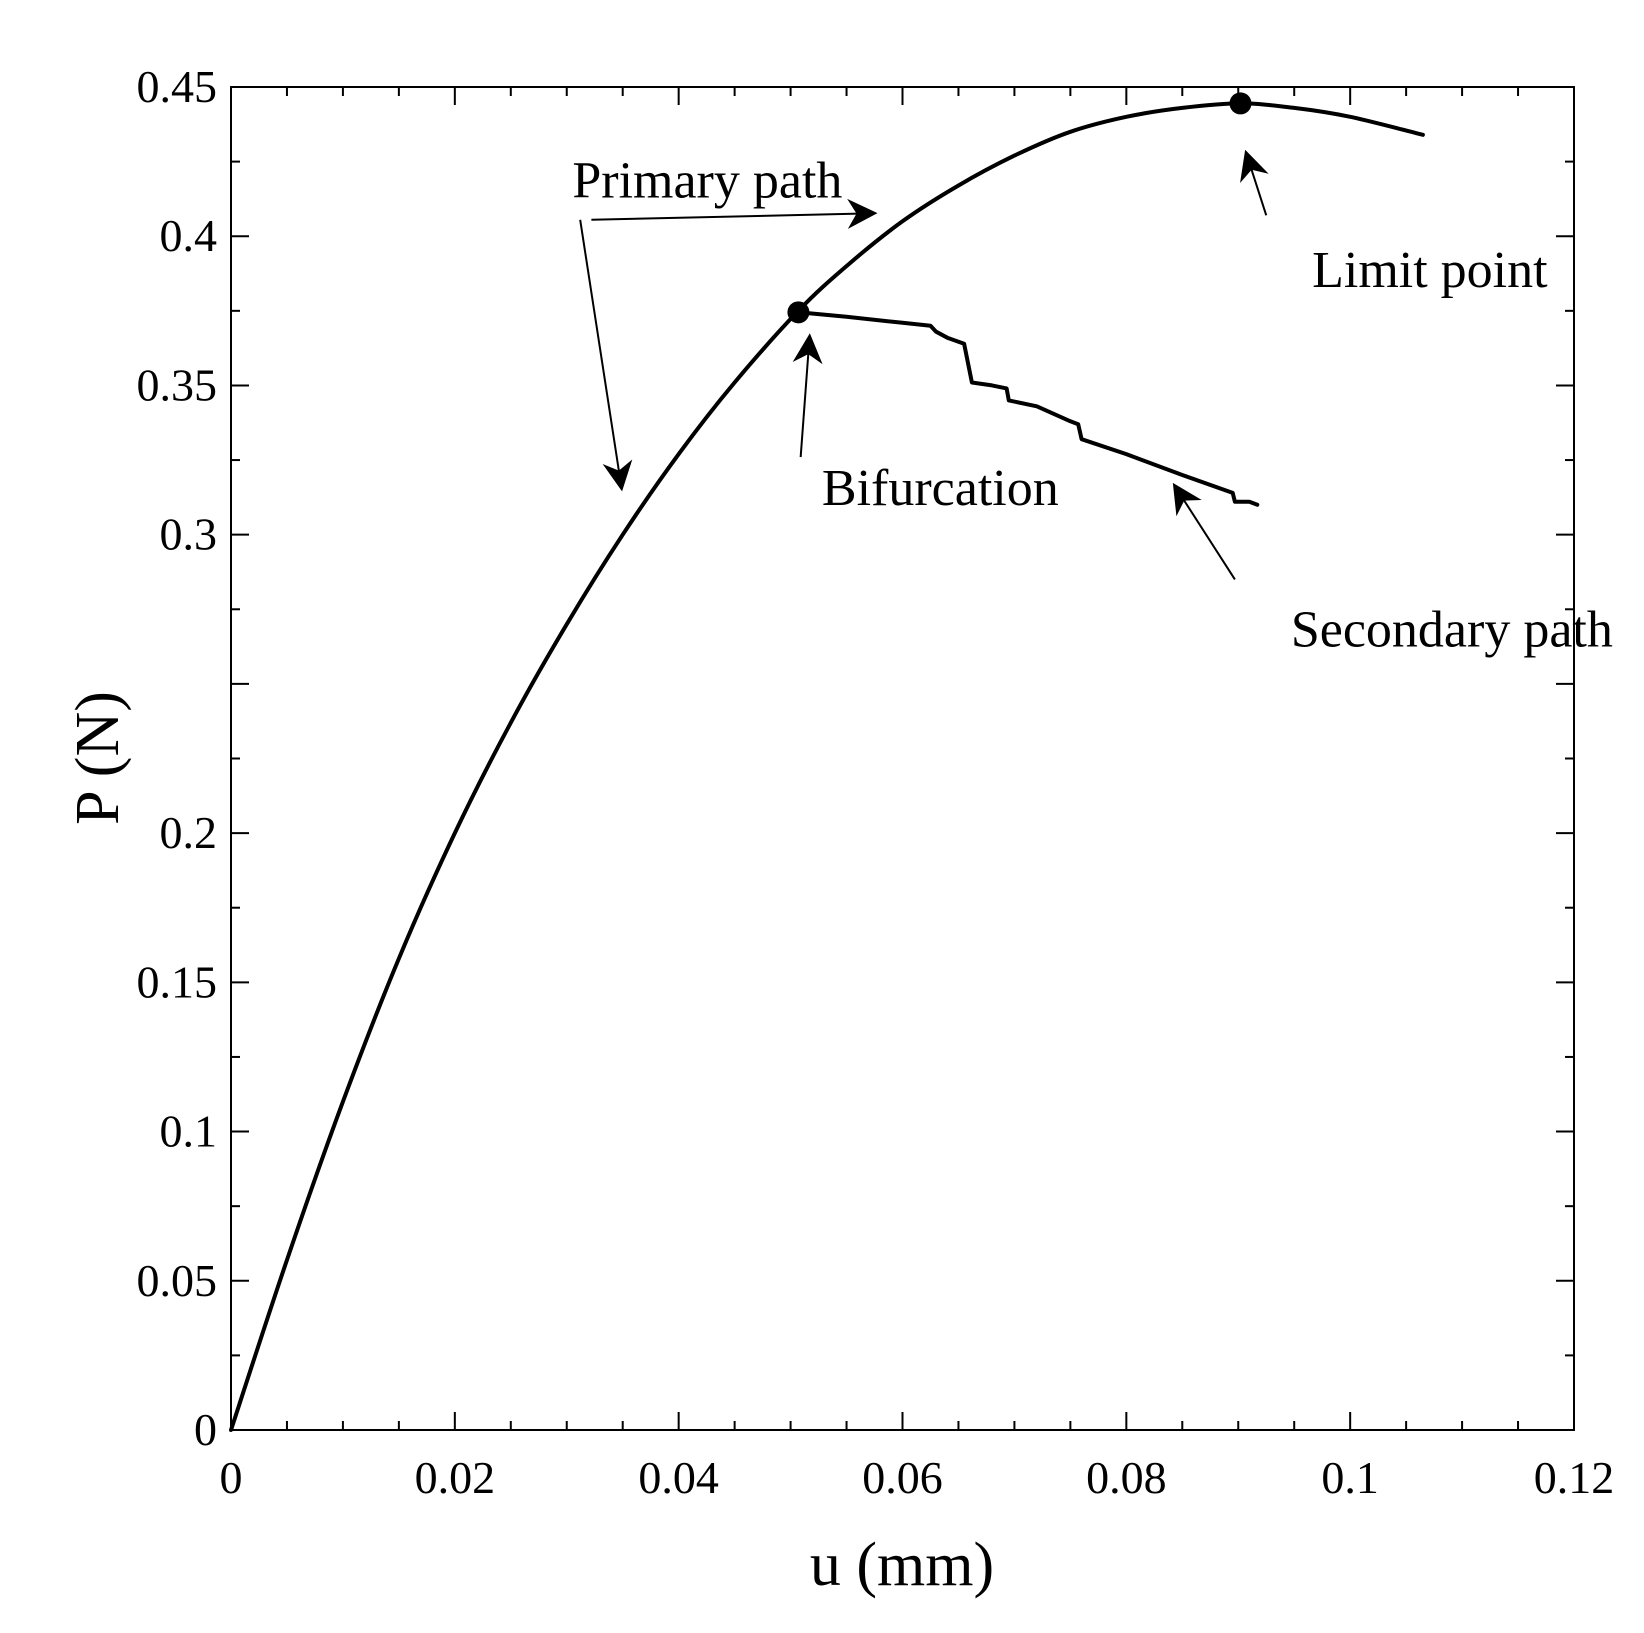 Image resolution: width=1644 pixels, height=1633 pixels. I want to click on limit-point-marker, so click(1240, 103).